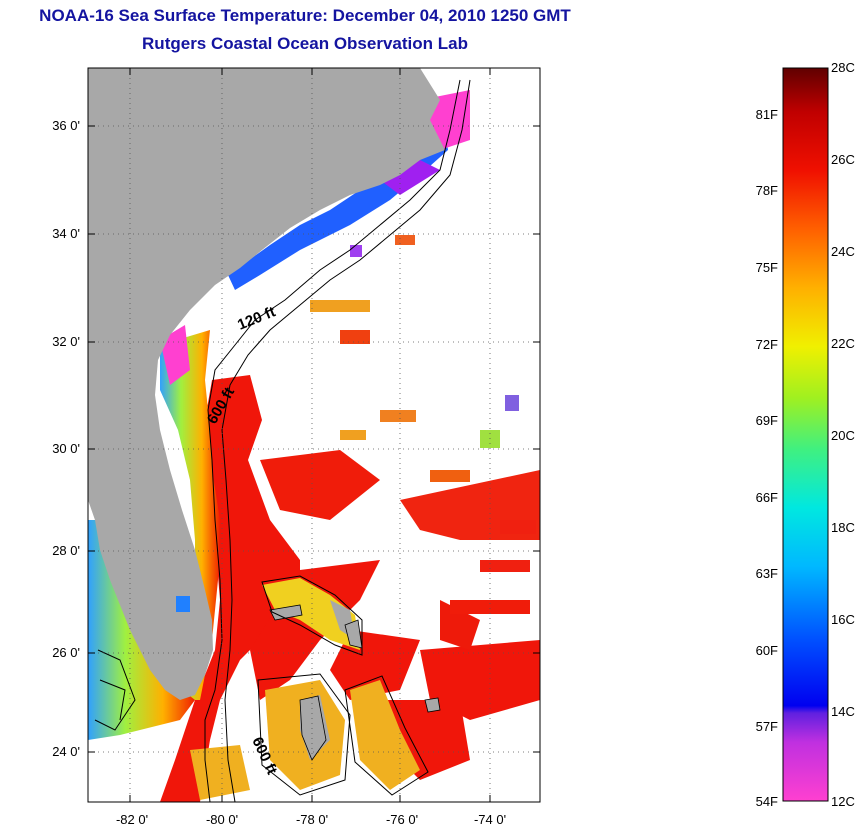 The height and width of the screenshot is (832, 864). I want to click on map-subtitle: Rutgers Coastal Ocean Observation Lab, so click(305, 43).